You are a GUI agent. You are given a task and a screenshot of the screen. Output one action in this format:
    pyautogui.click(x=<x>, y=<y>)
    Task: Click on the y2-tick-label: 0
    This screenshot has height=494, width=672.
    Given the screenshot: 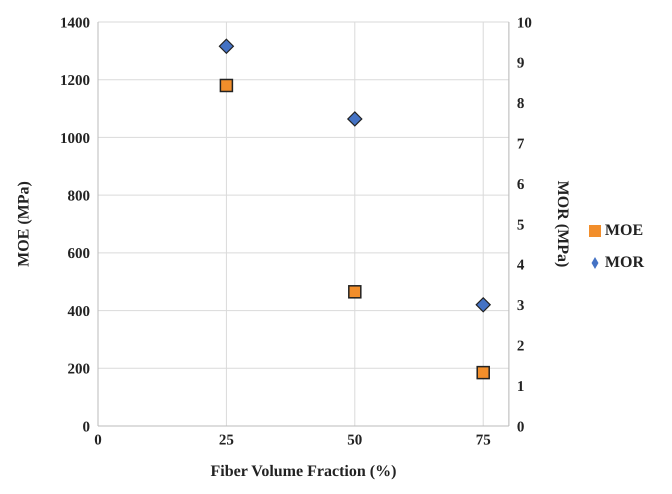 What is the action you would take?
    pyautogui.click(x=520, y=427)
    